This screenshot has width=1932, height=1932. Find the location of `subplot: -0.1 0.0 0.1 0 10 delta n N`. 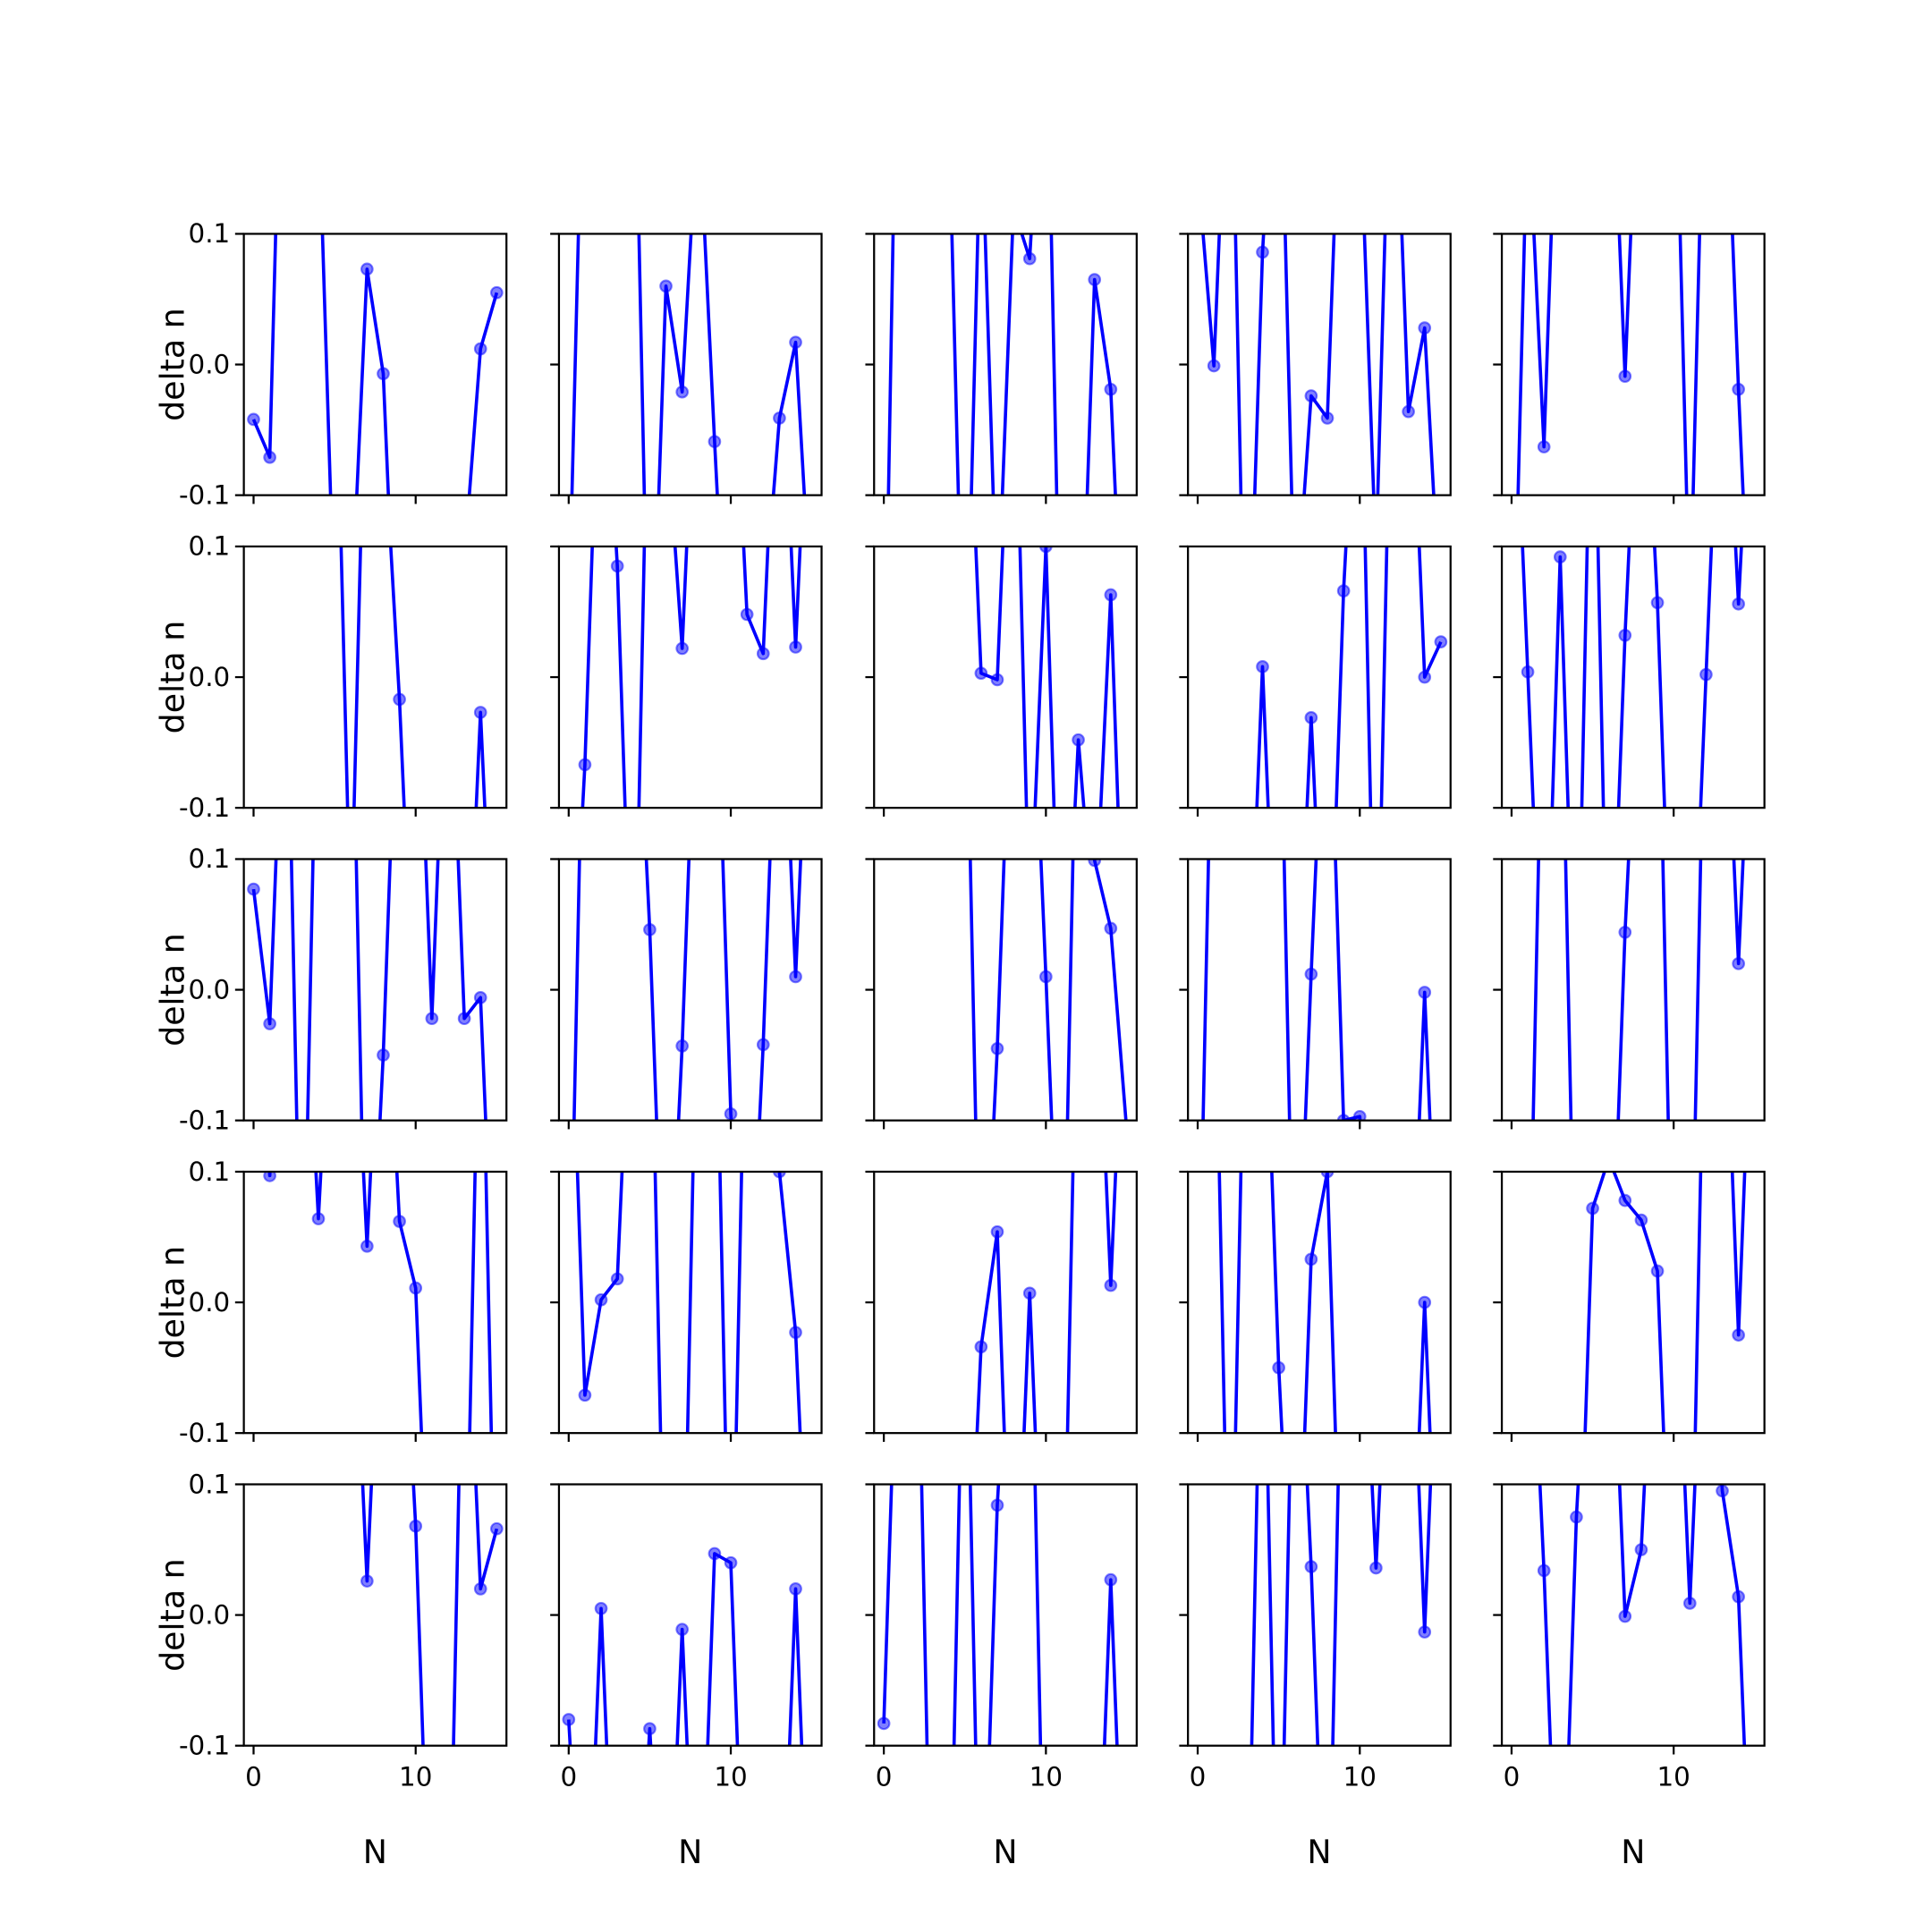

subplot: -0.1 0.0 0.1 0 10 delta n N is located at coordinates (331, 1670).